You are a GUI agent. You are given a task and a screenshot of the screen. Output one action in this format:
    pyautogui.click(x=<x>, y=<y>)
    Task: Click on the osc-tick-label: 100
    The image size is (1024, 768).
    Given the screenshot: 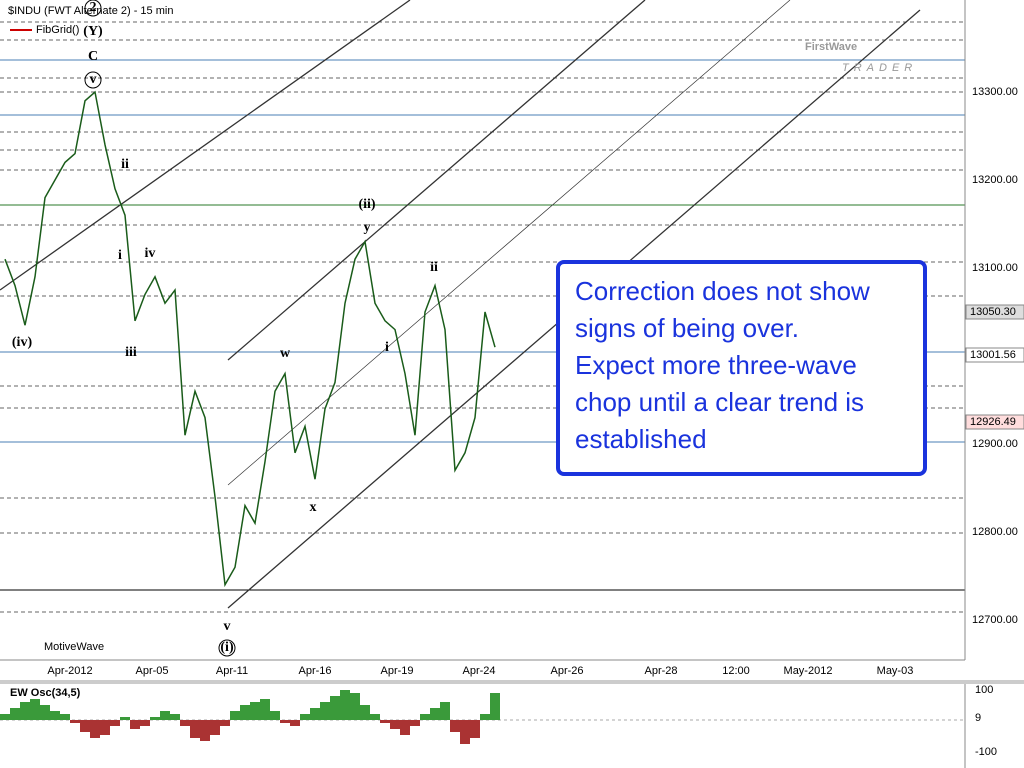 What is the action you would take?
    pyautogui.click(x=984, y=690)
    